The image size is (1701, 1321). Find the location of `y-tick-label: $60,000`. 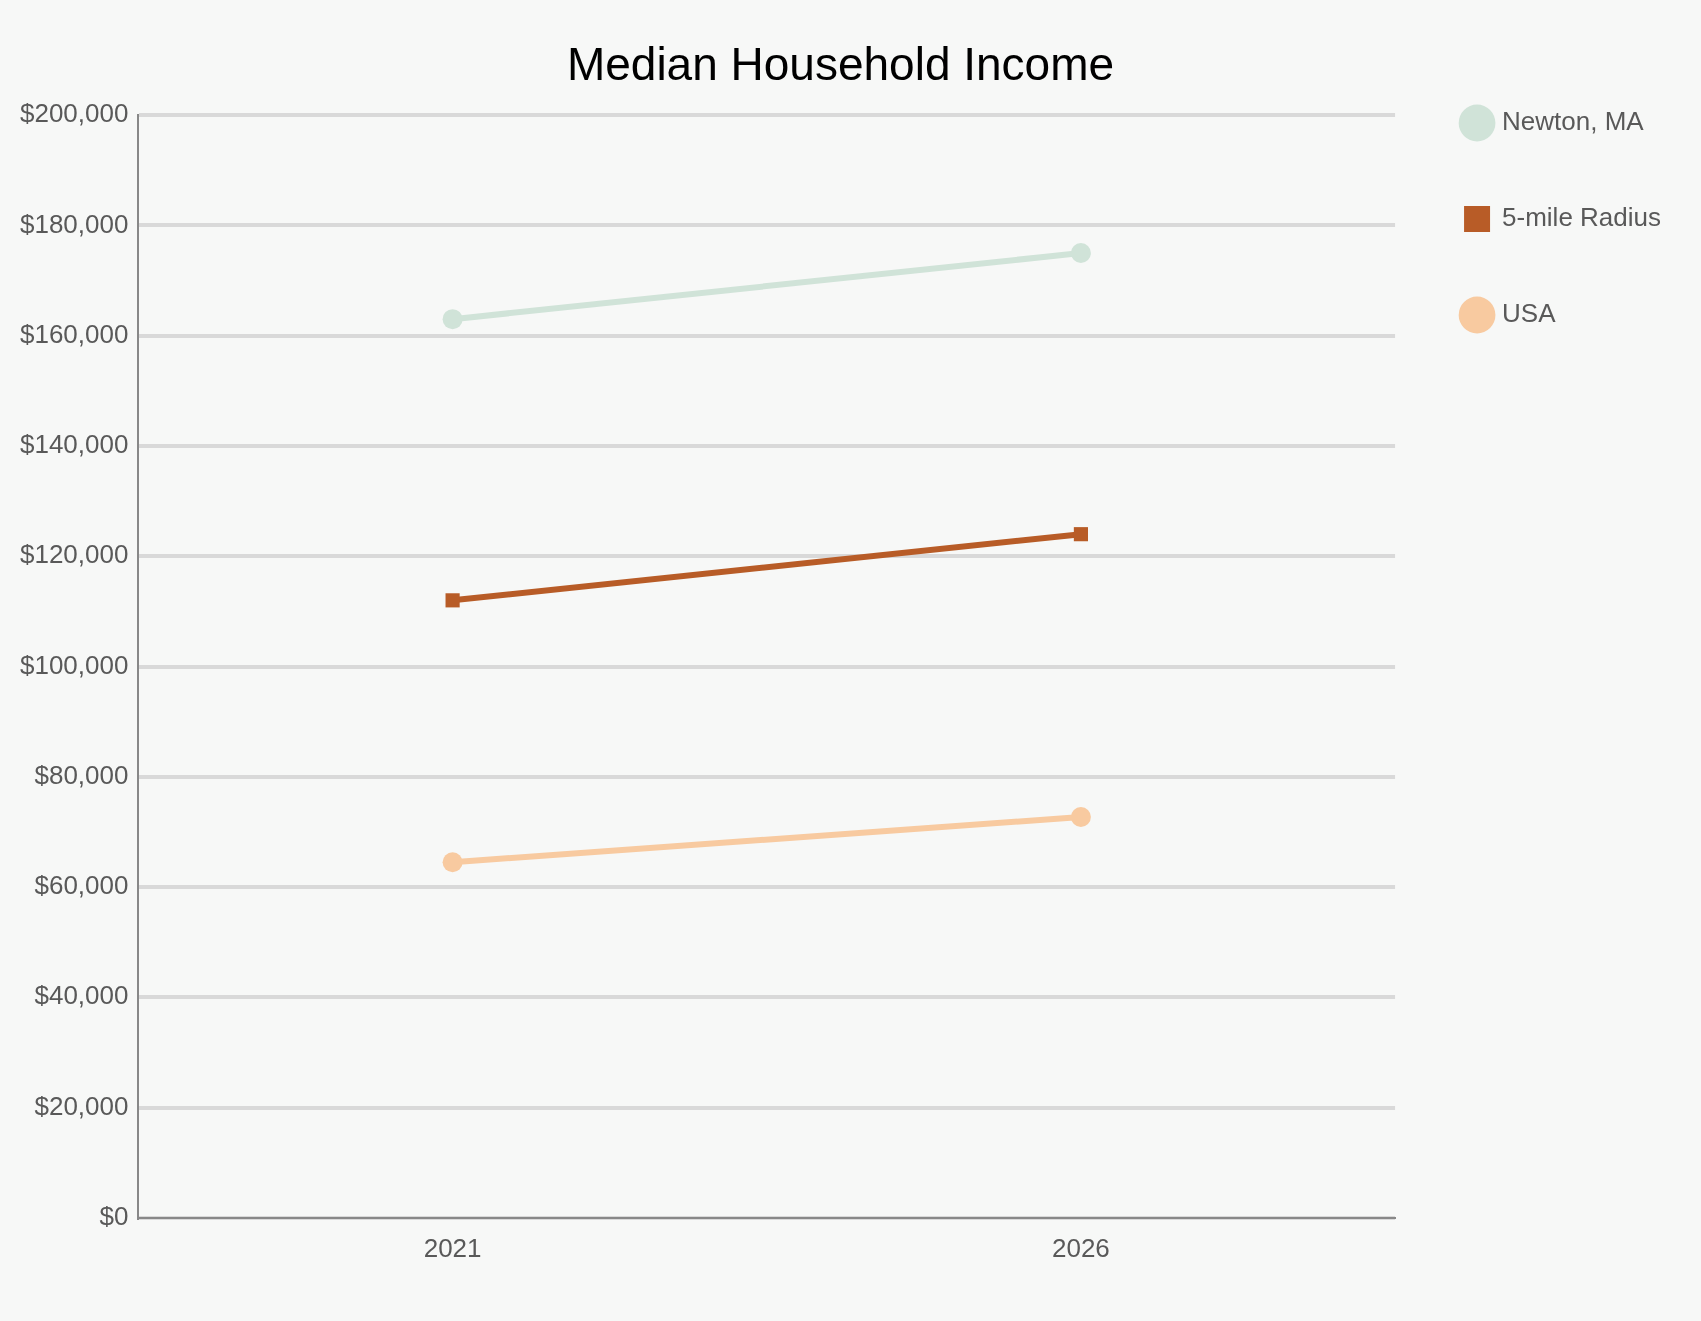

y-tick-label: $60,000 is located at coordinates (81, 885).